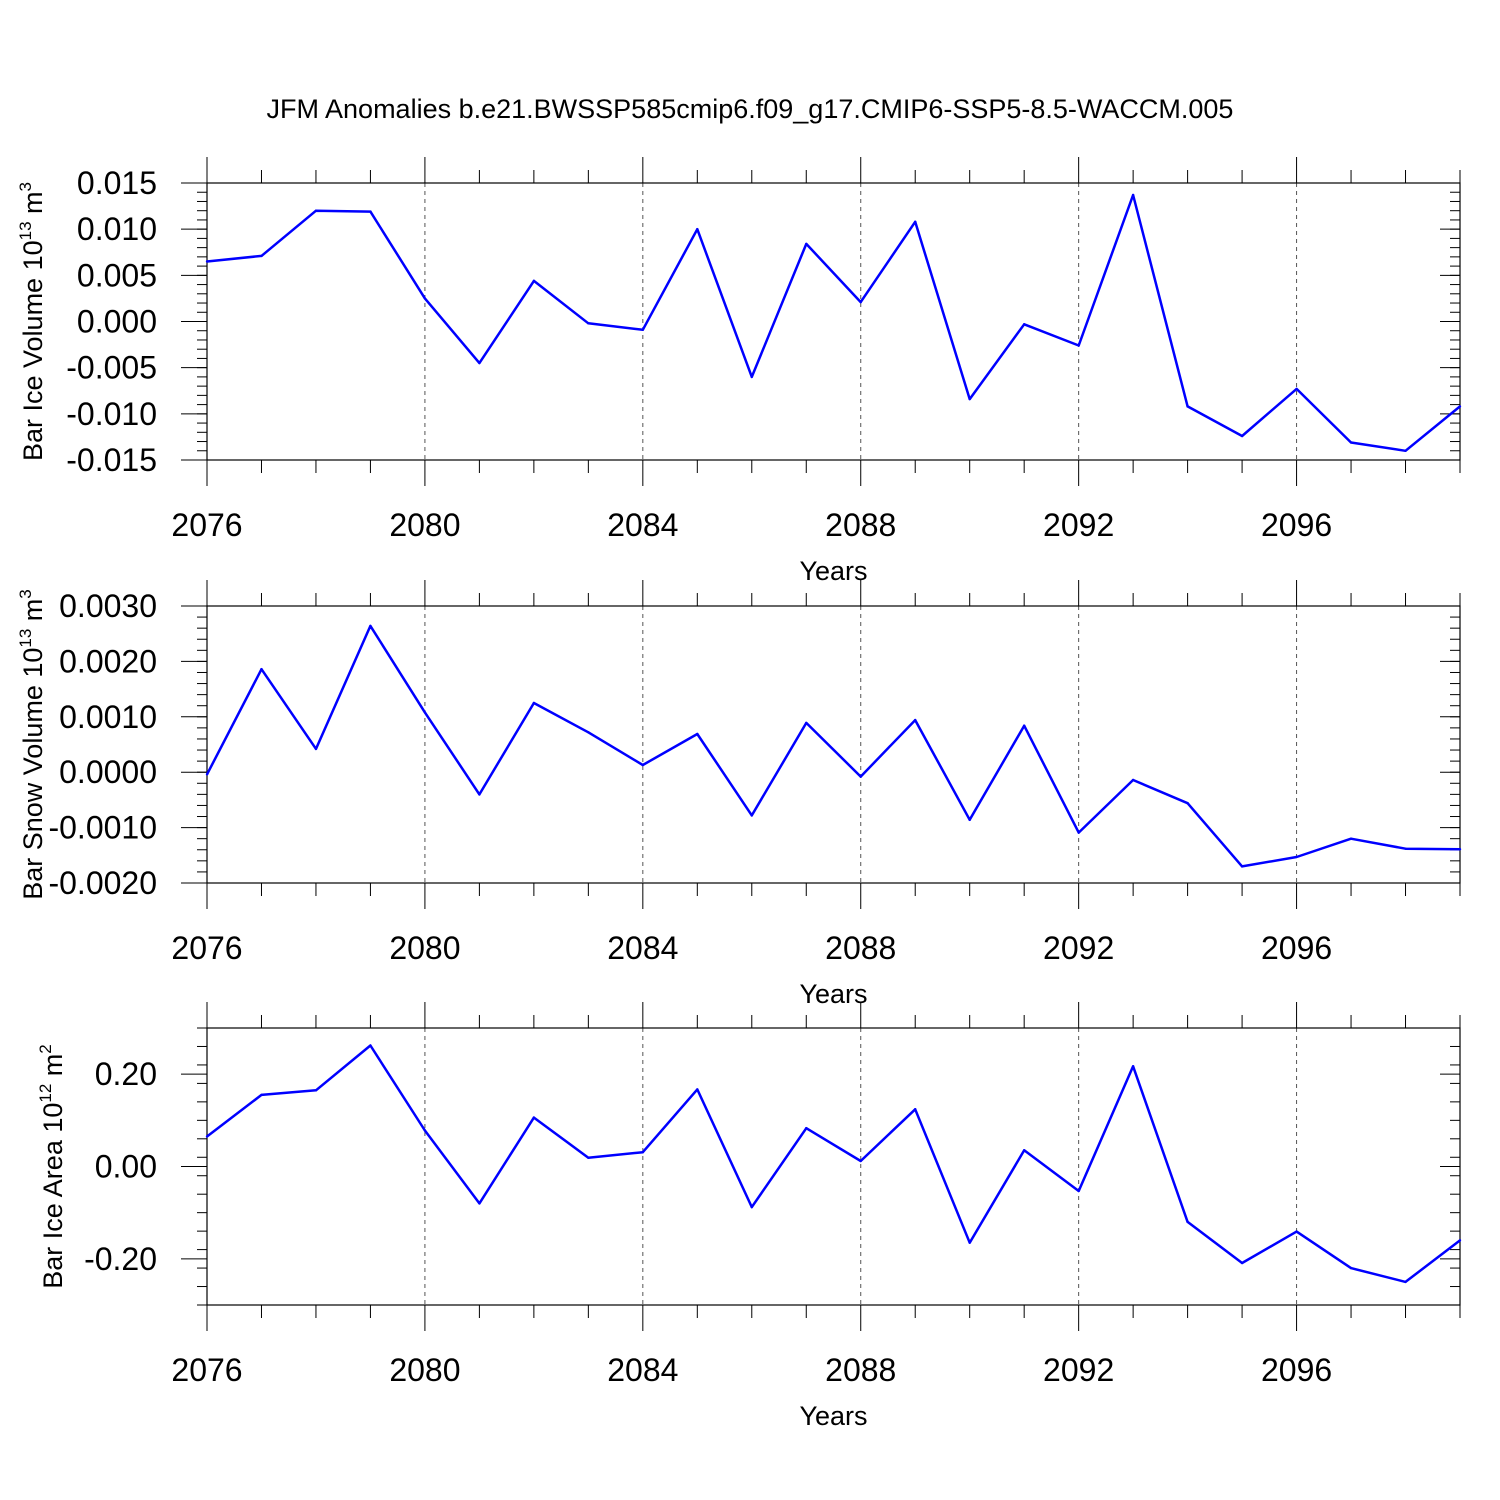 The image size is (1500, 1500). What do you see at coordinates (117, 183) in the screenshot?
I see `y-tick-label: 0.015` at bounding box center [117, 183].